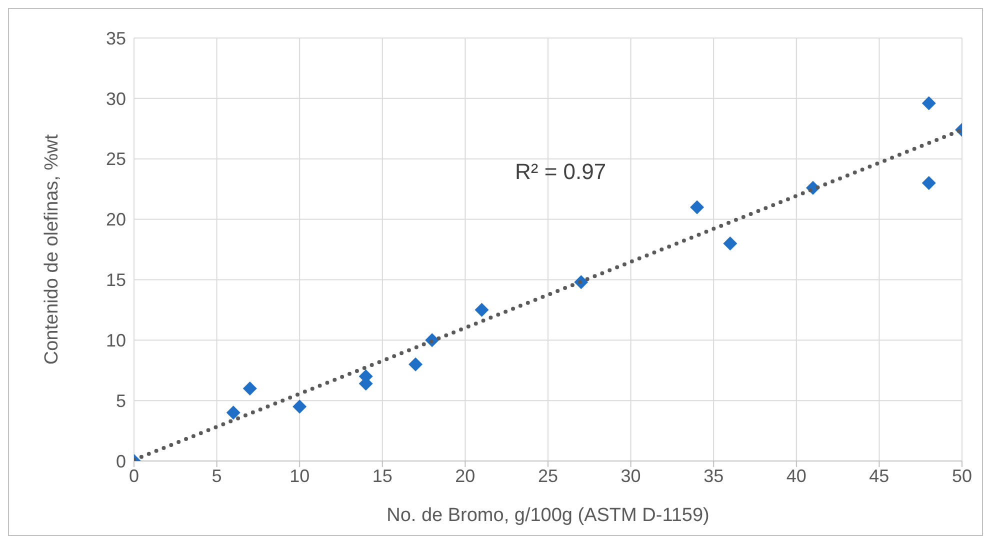  What do you see at coordinates (121, 400) in the screenshot?
I see `y-tick-label: 5` at bounding box center [121, 400].